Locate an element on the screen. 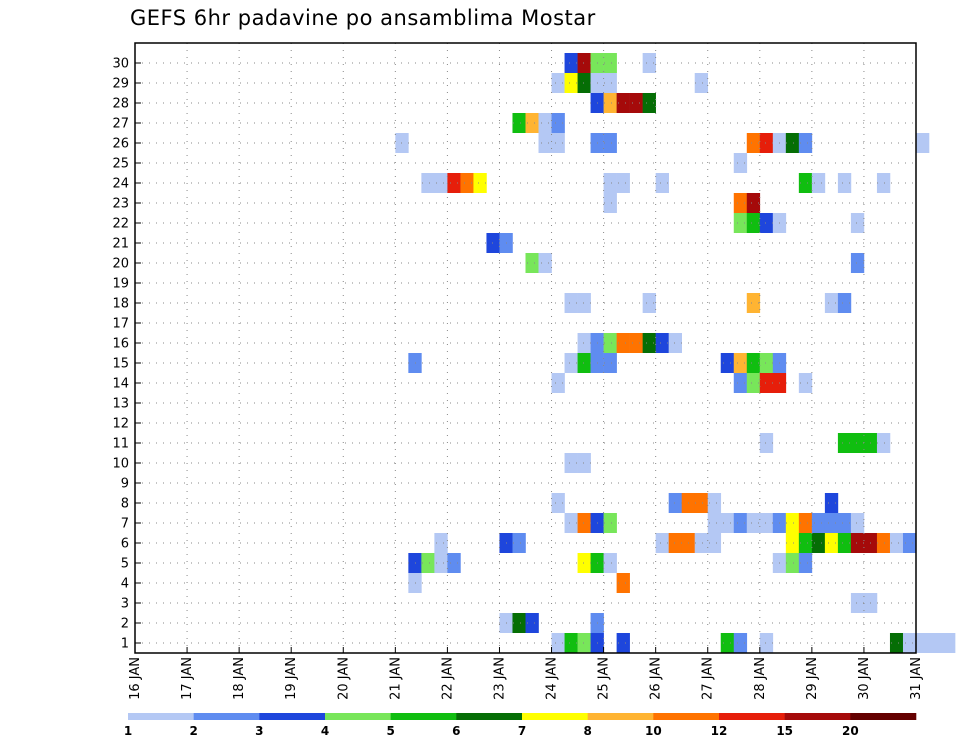 This screenshot has height=742, width=960. colorbar-label: 4 is located at coordinates (325, 731).